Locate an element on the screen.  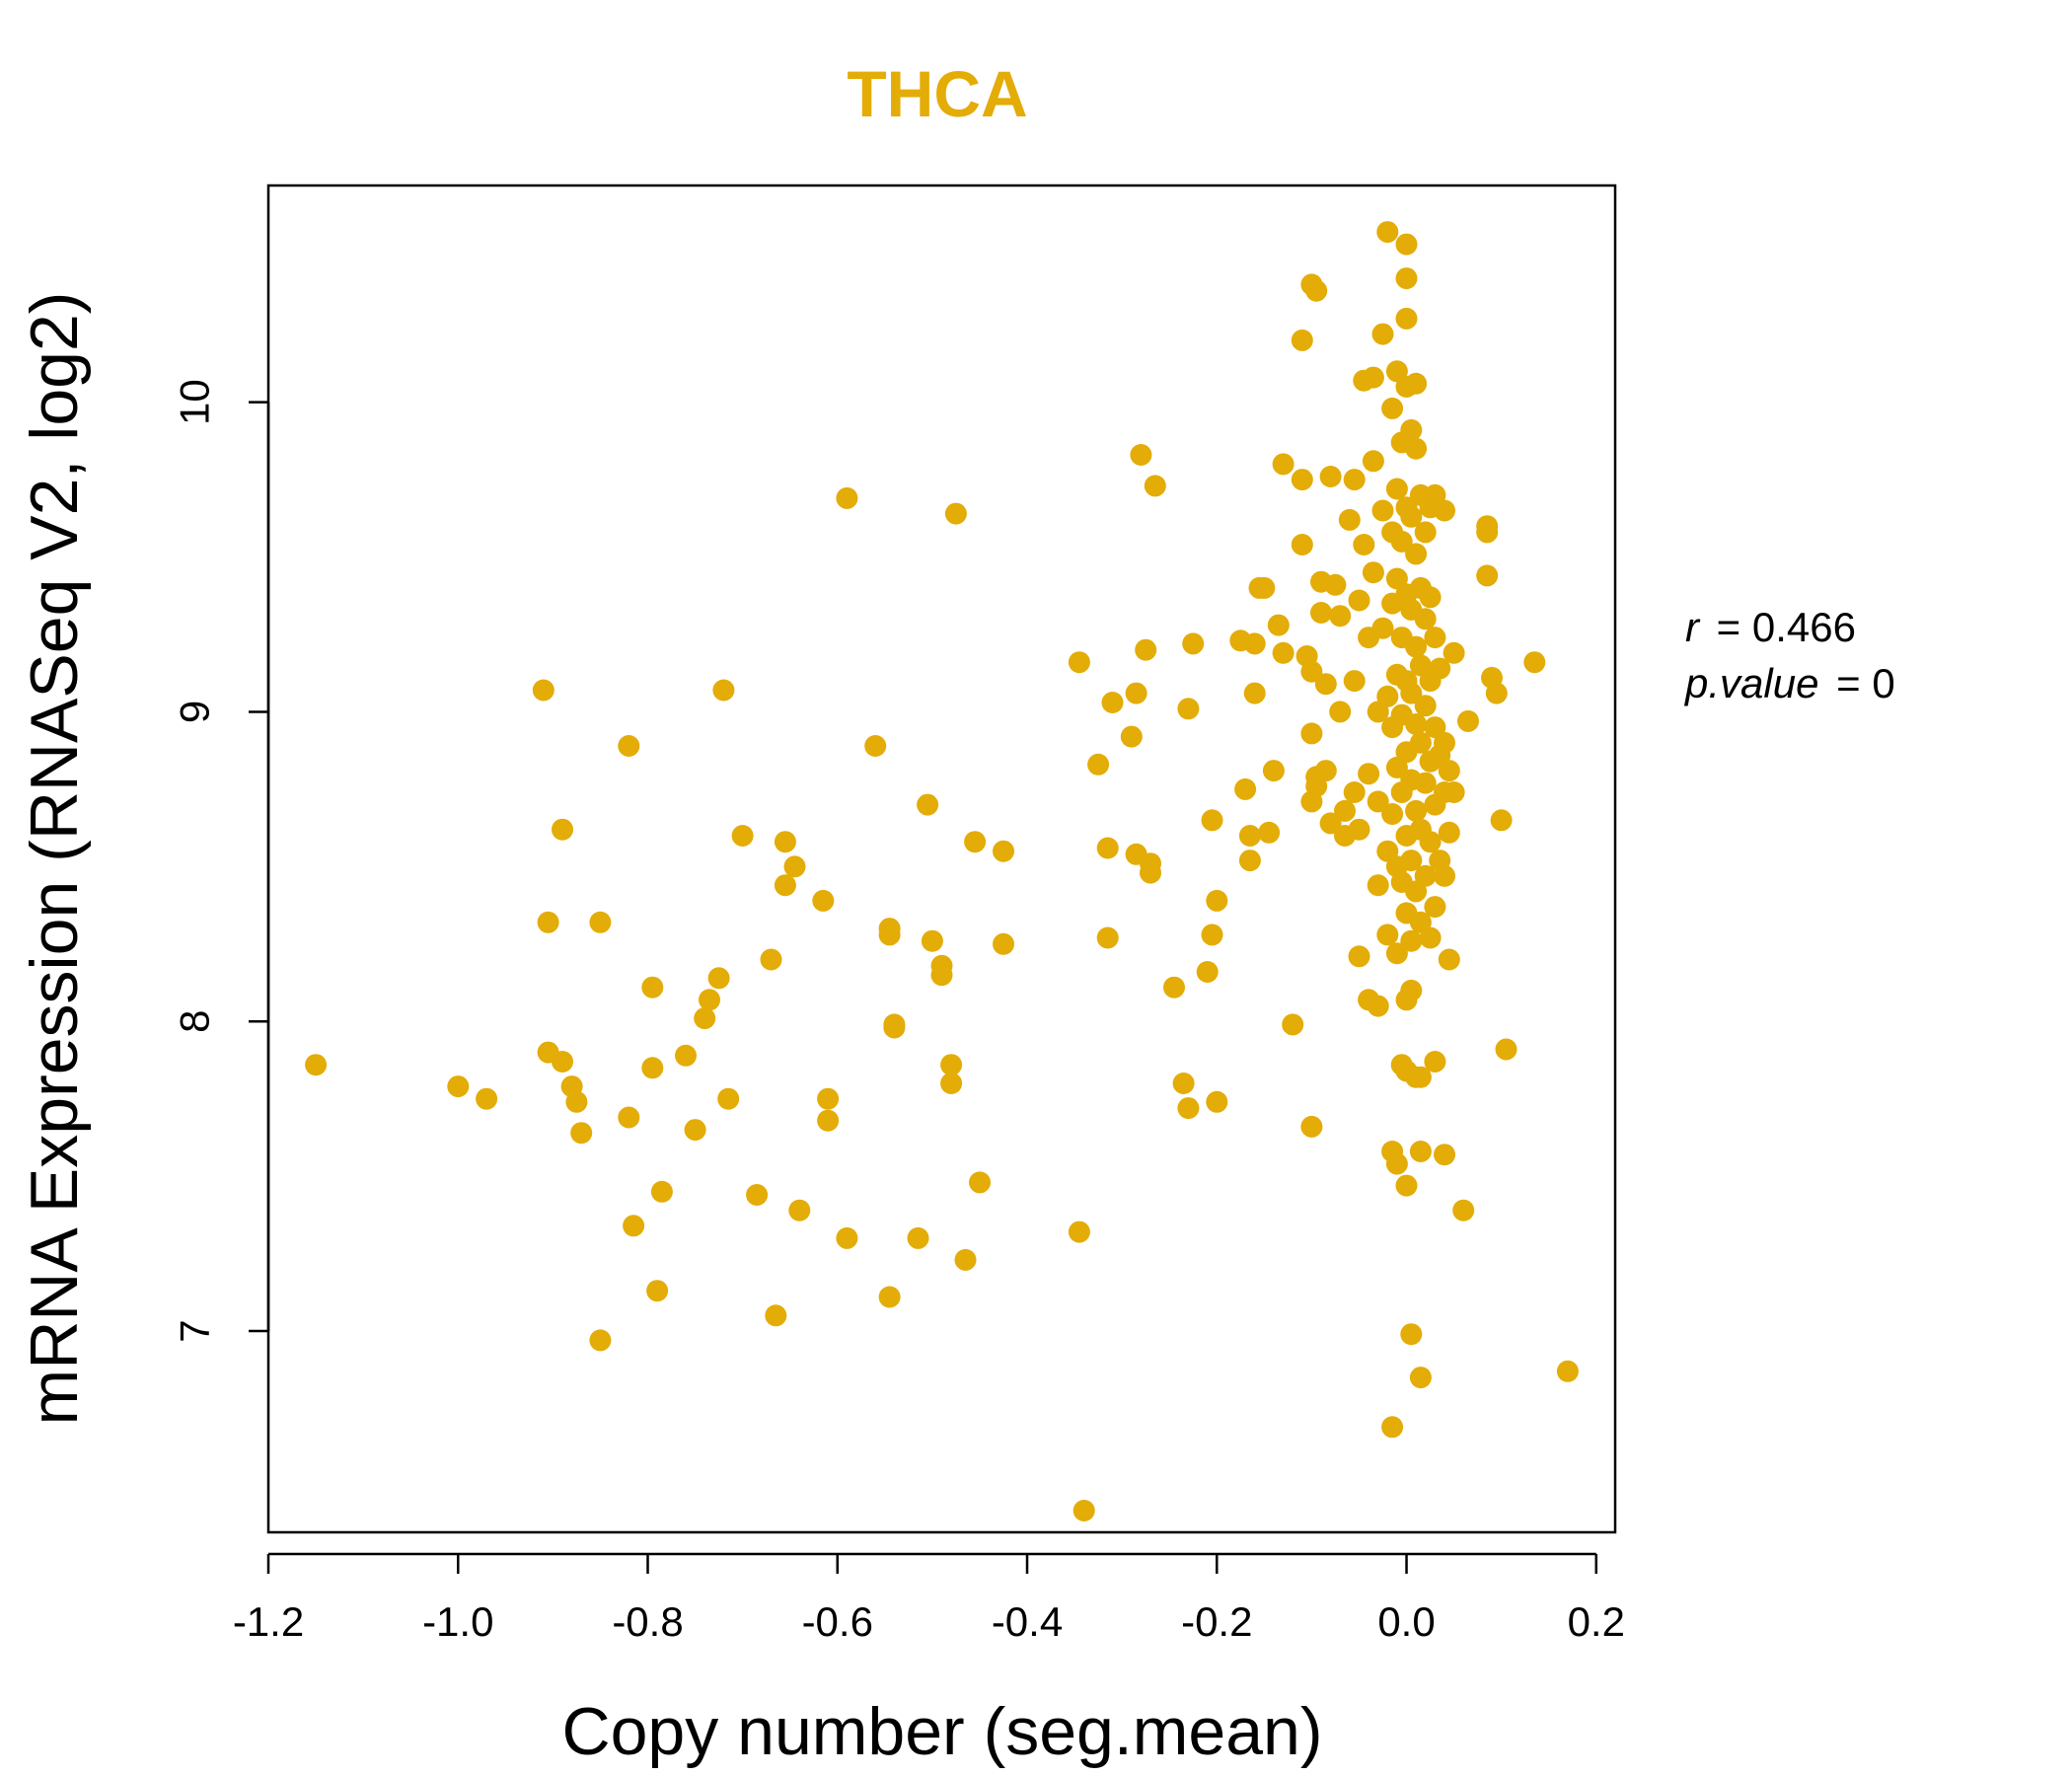
x-axis: -1.2 -1.0 -0.8 -0.6 -0.4 -0.2 0.0 0.2 is located at coordinates (929, 1599).